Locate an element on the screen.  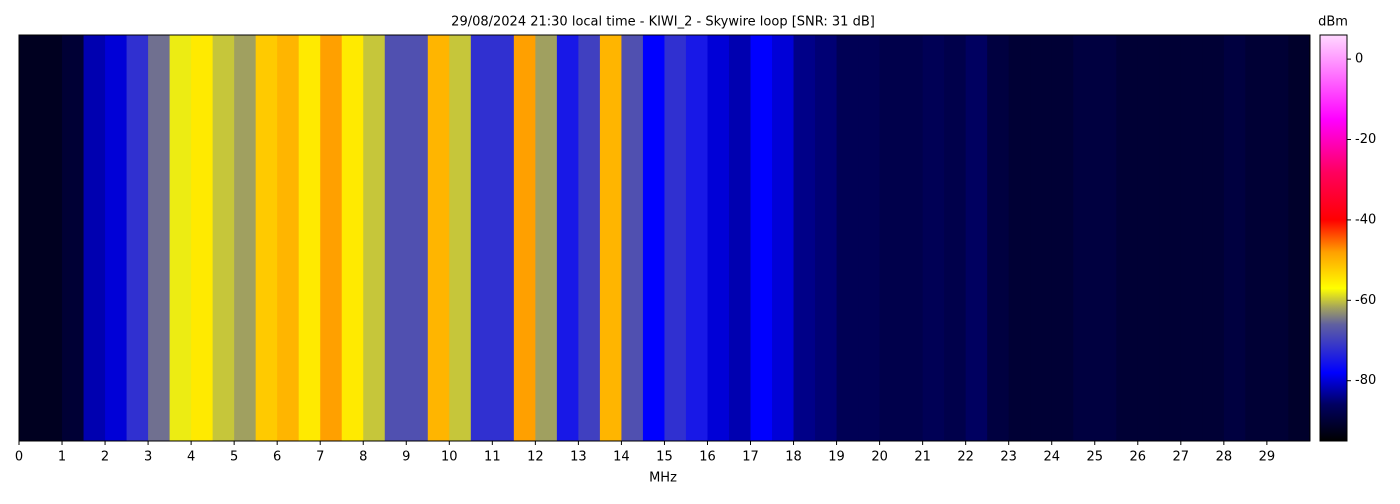
x-tick-label: 16 is located at coordinates (707, 457).